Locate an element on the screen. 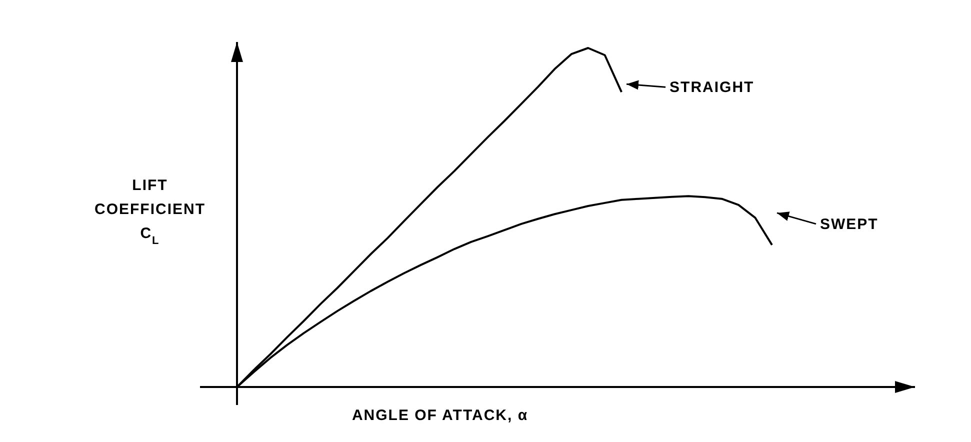 This screenshot has width=971, height=442. y-axis-title: LIFT COEFFICIENT C$_{L}$ is located at coordinates (150, 212).